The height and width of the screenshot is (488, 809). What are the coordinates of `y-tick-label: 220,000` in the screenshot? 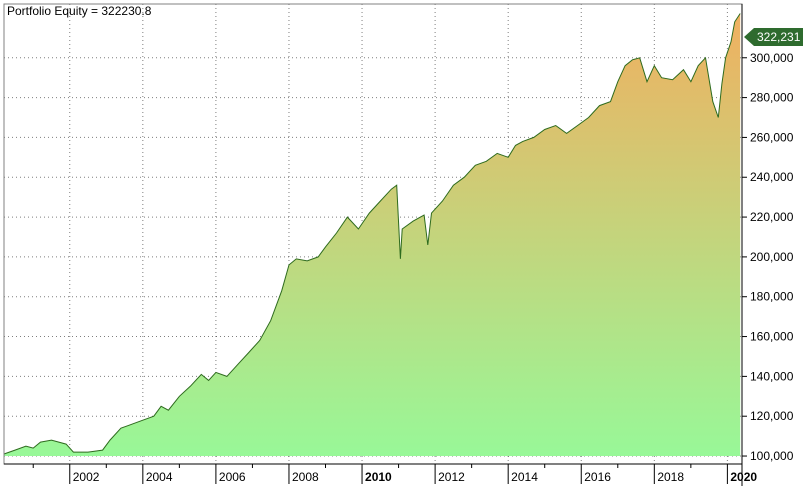 It's located at (772, 217).